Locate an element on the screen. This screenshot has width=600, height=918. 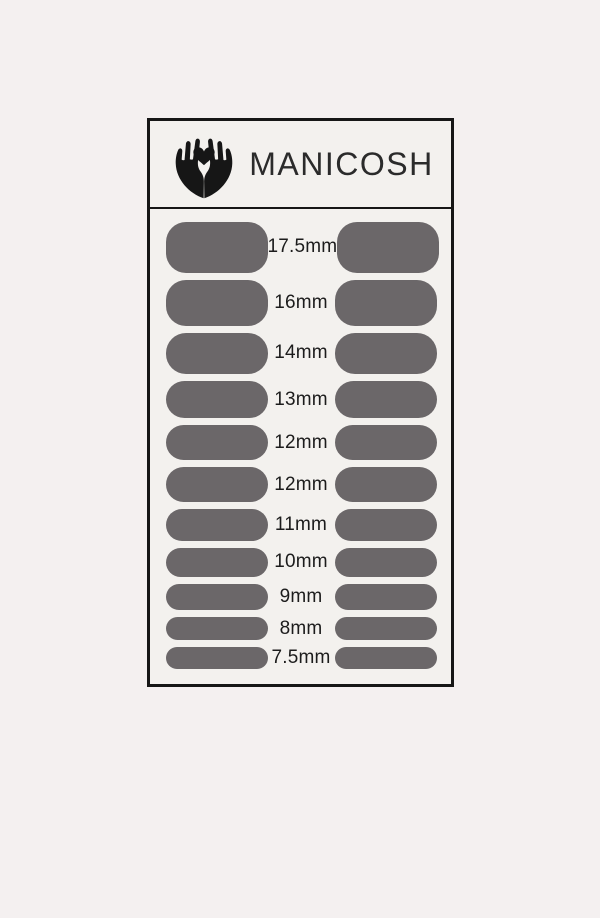
size-label: 17.5mm is located at coordinates (302, 247).